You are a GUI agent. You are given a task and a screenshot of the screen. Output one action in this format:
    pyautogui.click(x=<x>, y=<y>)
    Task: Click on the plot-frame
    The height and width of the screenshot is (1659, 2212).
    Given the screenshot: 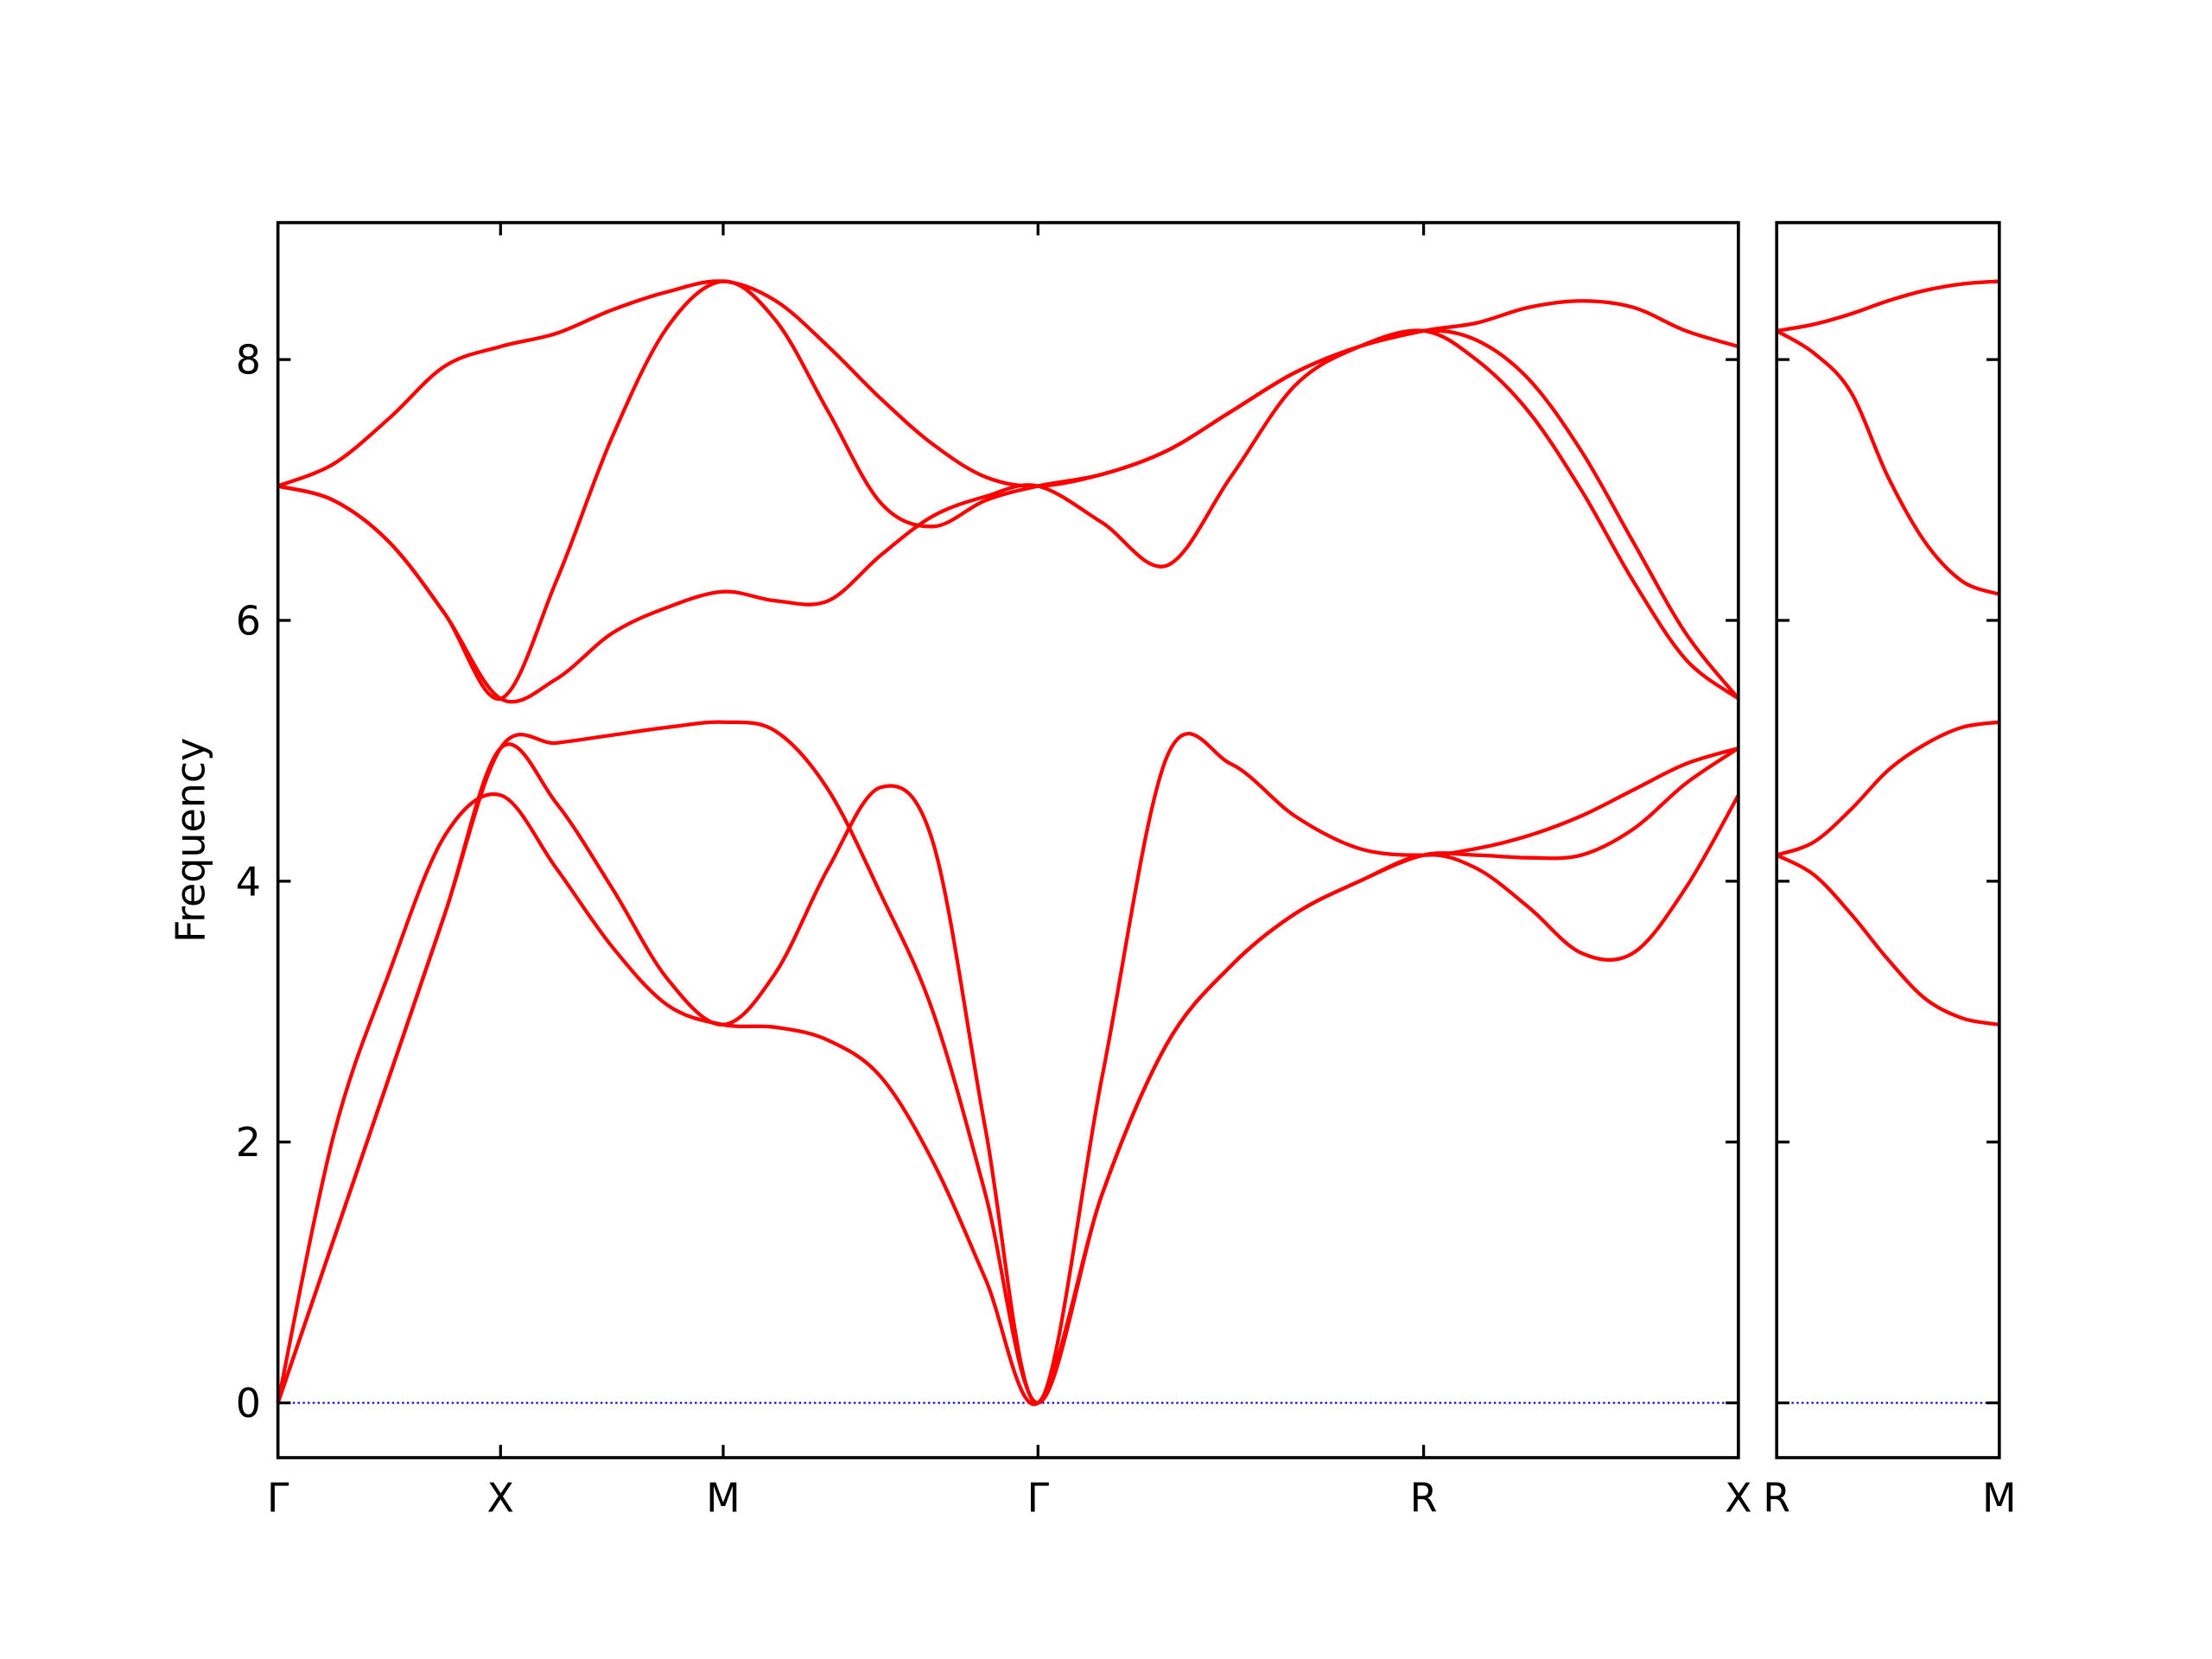 What is the action you would take?
    pyautogui.click(x=1888, y=839)
    